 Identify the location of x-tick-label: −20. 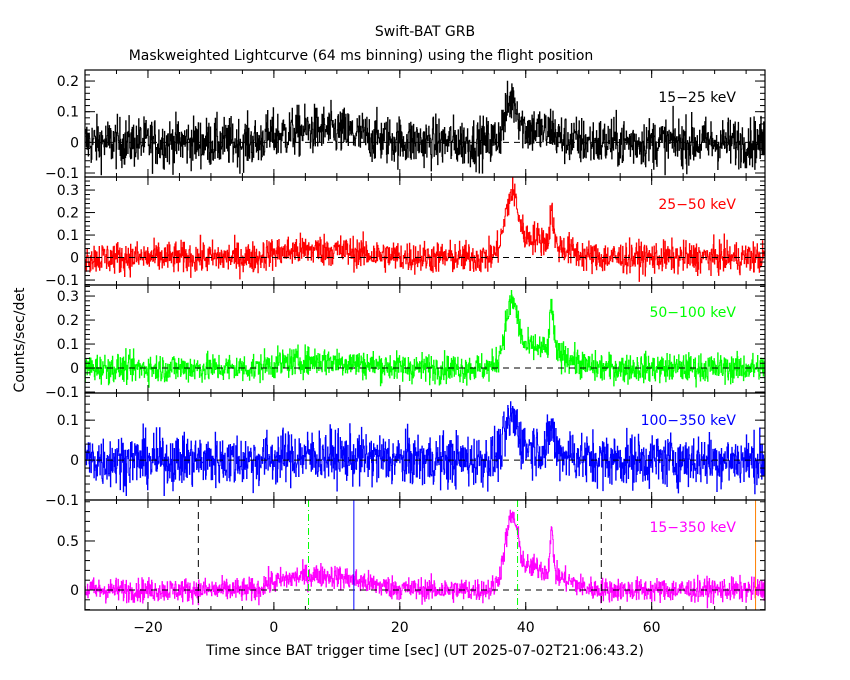
(148, 628).